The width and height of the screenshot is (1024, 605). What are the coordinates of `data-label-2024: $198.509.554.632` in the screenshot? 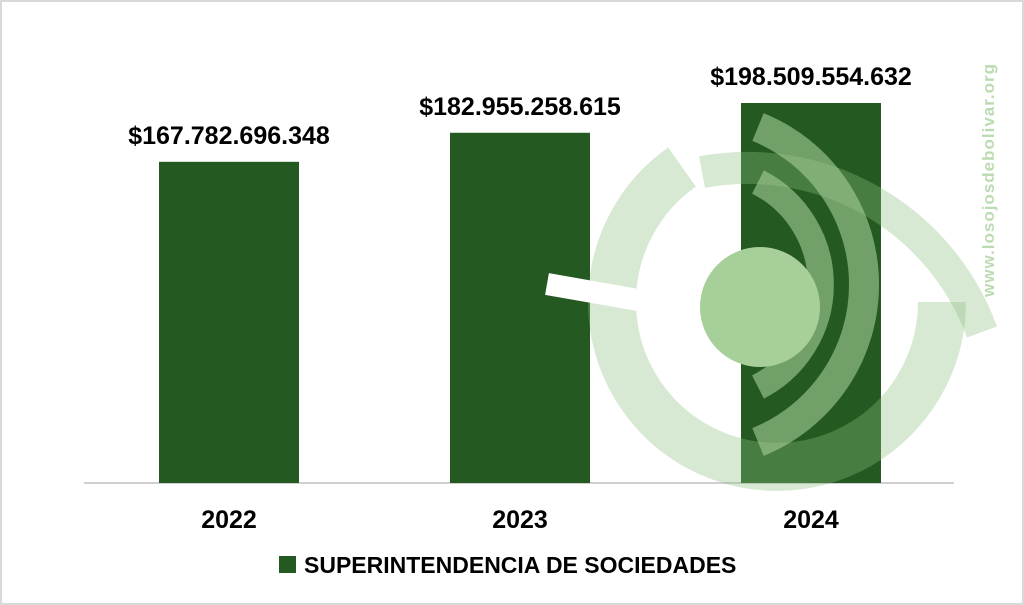 It's located at (811, 77).